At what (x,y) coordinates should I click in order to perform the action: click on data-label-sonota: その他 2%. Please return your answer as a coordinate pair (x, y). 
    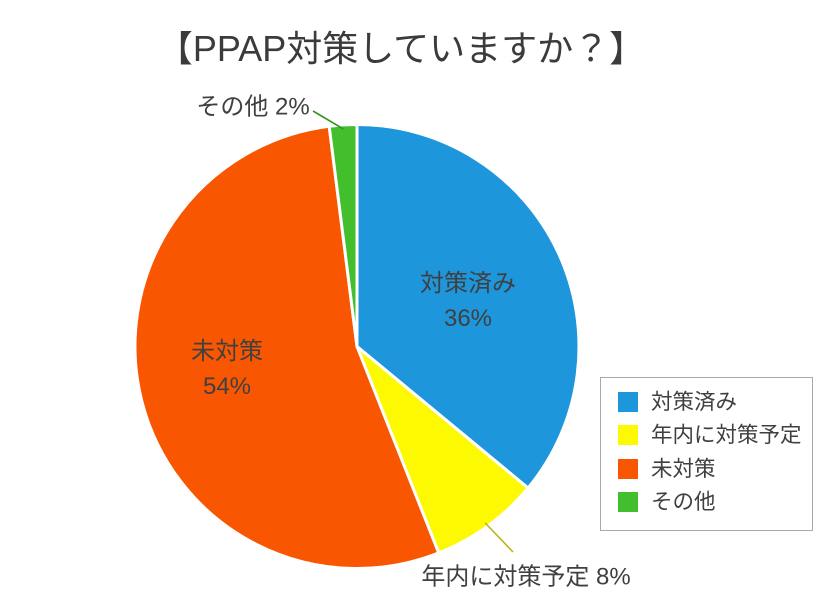
    Looking at the image, I should click on (252, 107).